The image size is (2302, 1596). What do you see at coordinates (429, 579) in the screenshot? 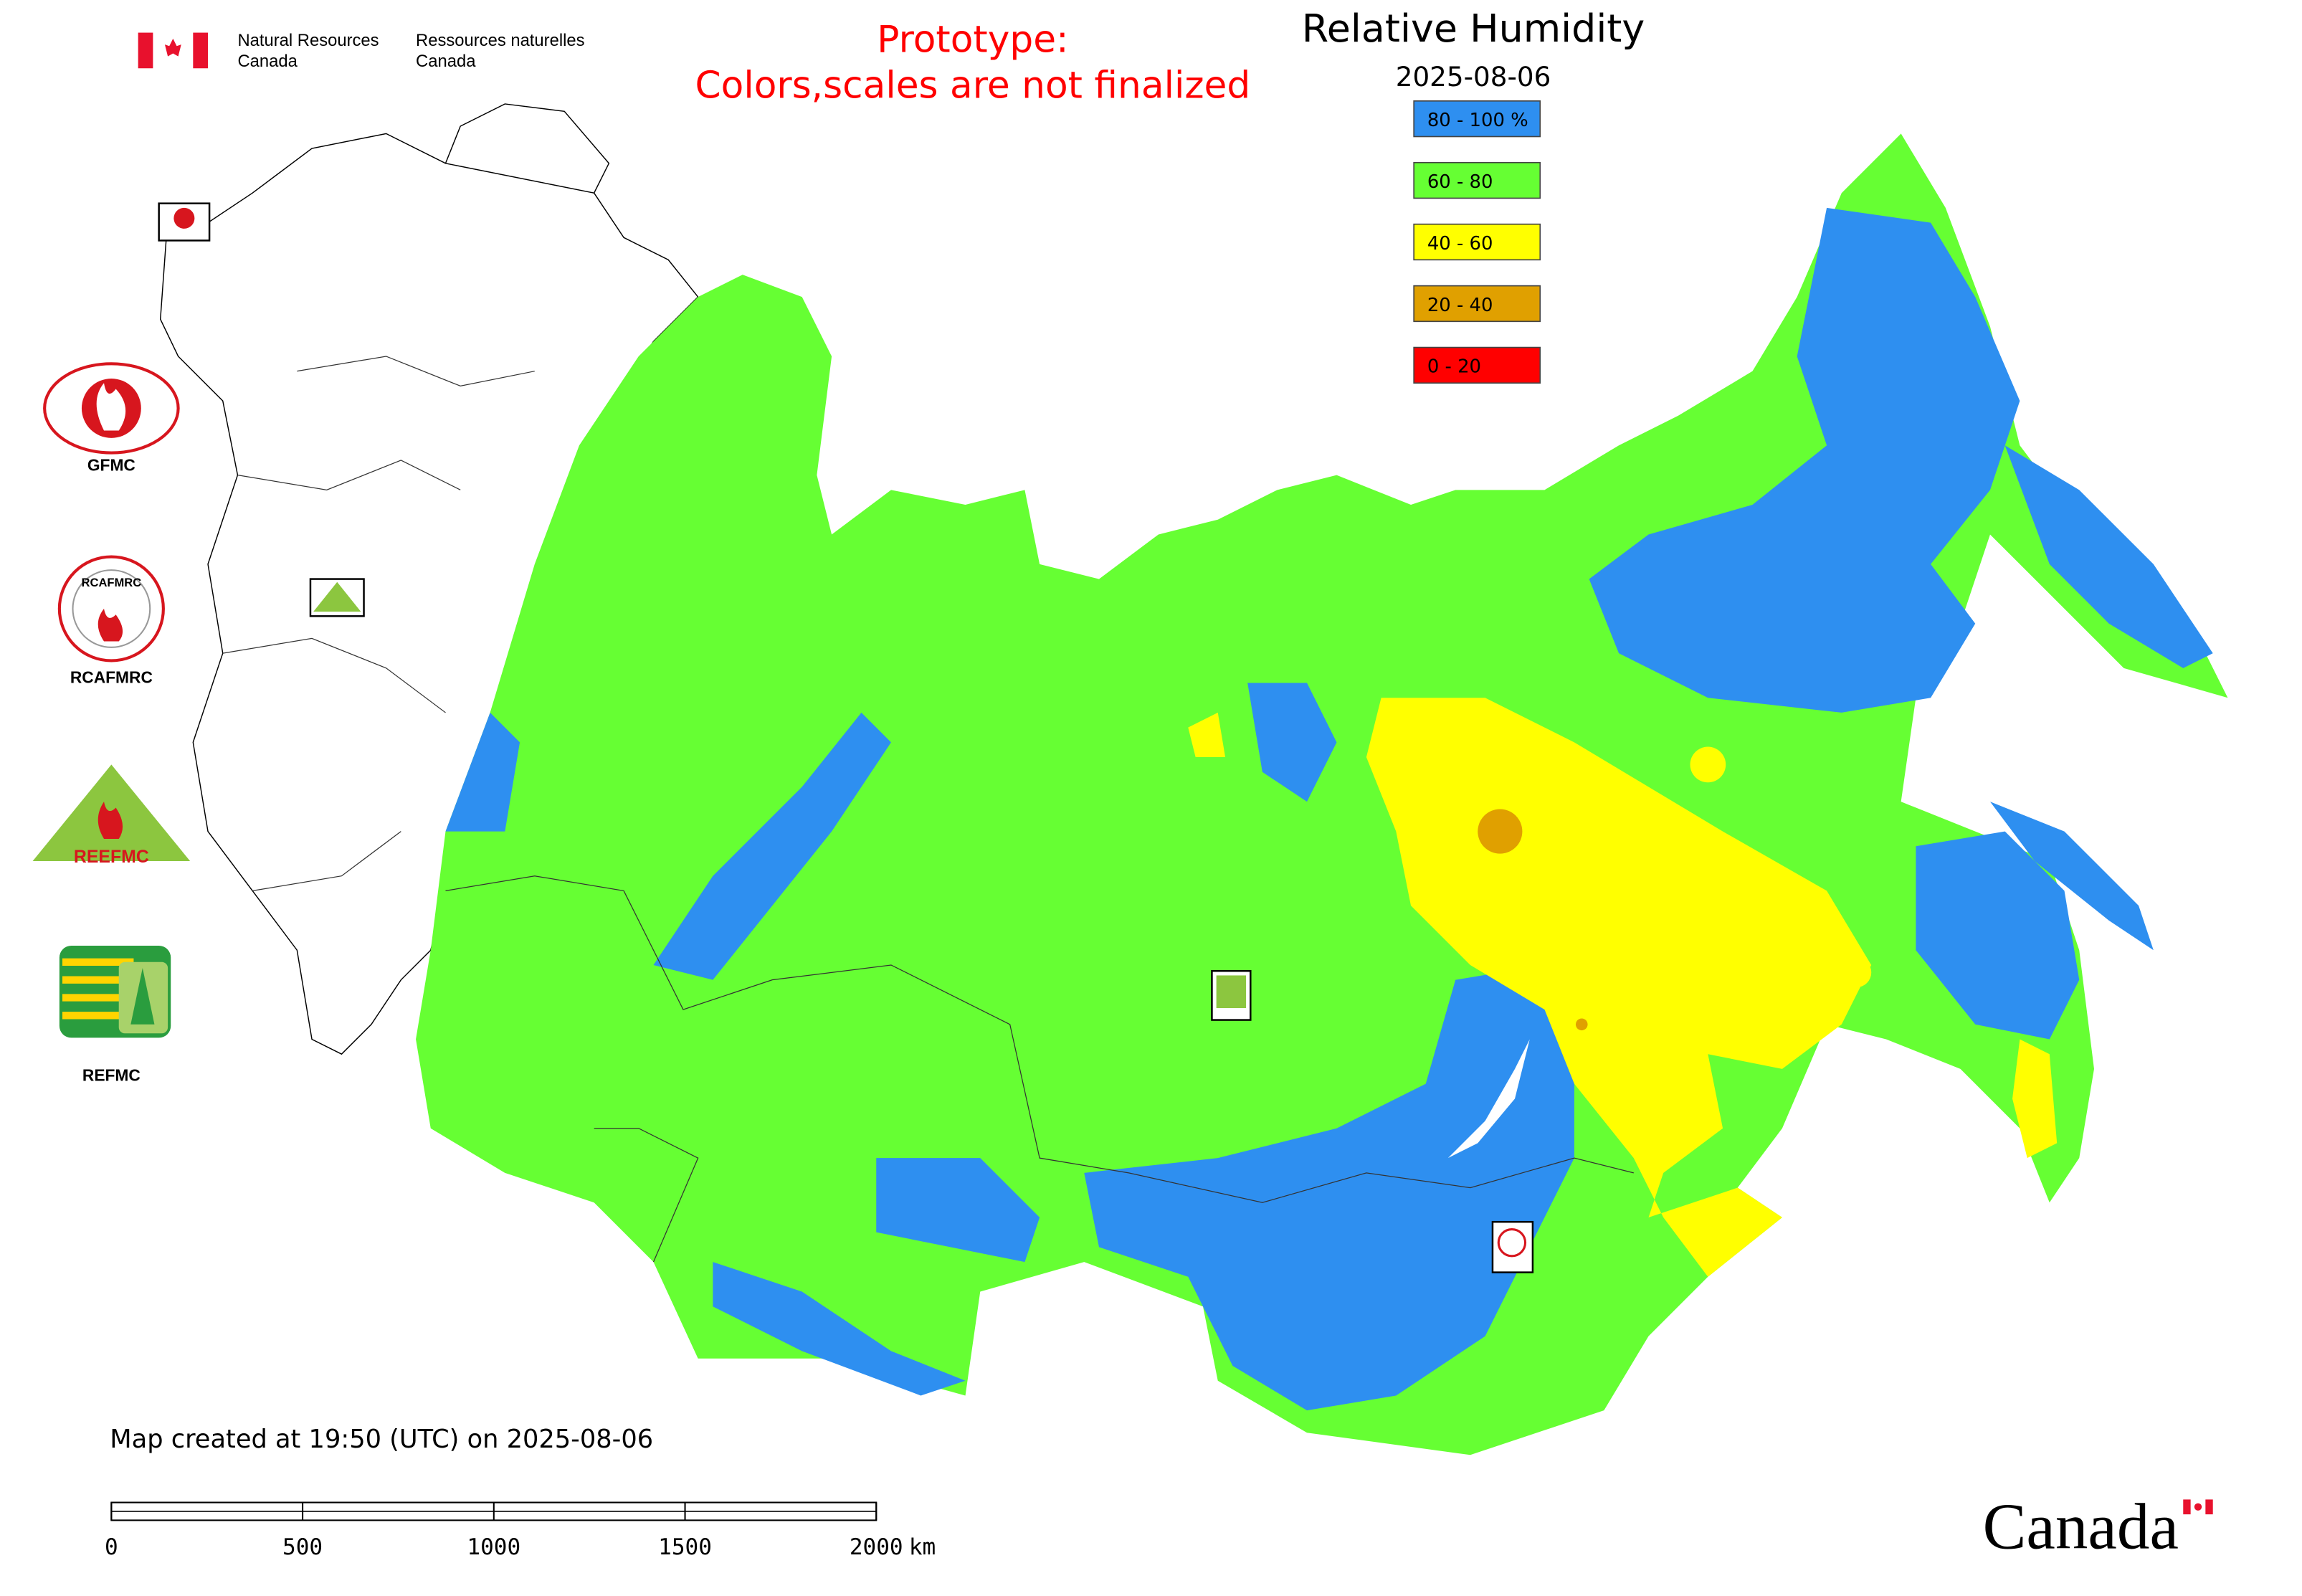
I see `europe-outline` at bounding box center [429, 579].